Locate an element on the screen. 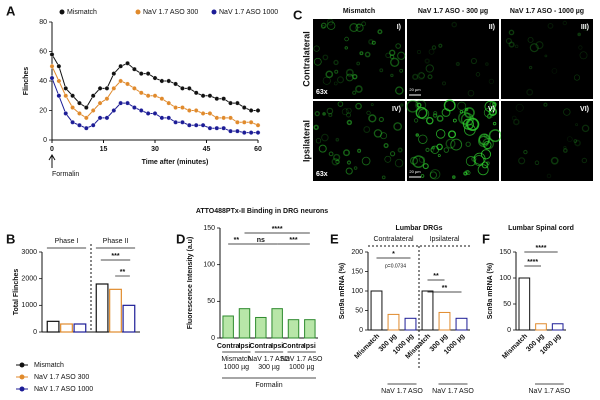 The image size is (600, 400). x-tick-label: Ipsi is located at coordinates (244, 346).